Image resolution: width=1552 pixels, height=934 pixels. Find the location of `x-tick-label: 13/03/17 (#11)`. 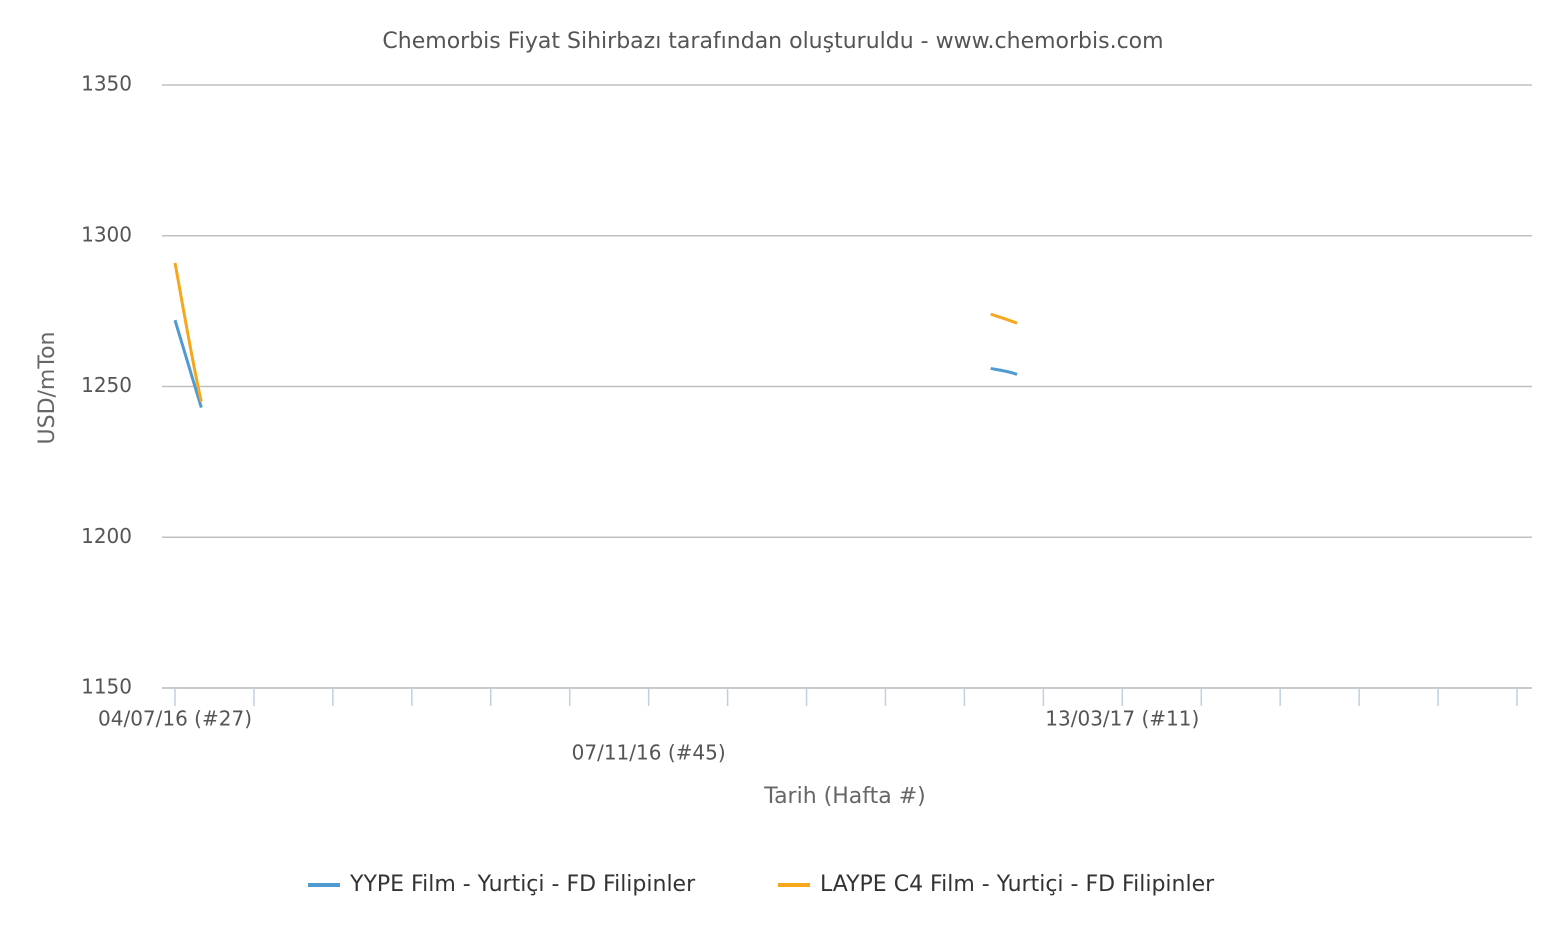

x-tick-label: 13/03/17 (#11) is located at coordinates (1122, 719).